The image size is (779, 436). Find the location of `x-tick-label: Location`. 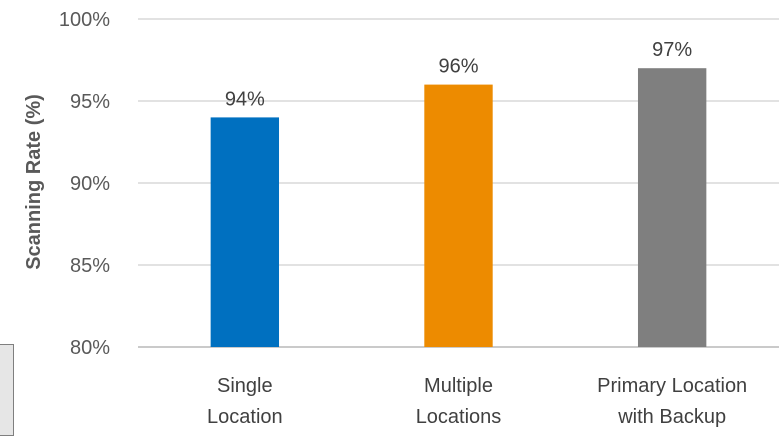

x-tick-label: Location is located at coordinates (245, 417).